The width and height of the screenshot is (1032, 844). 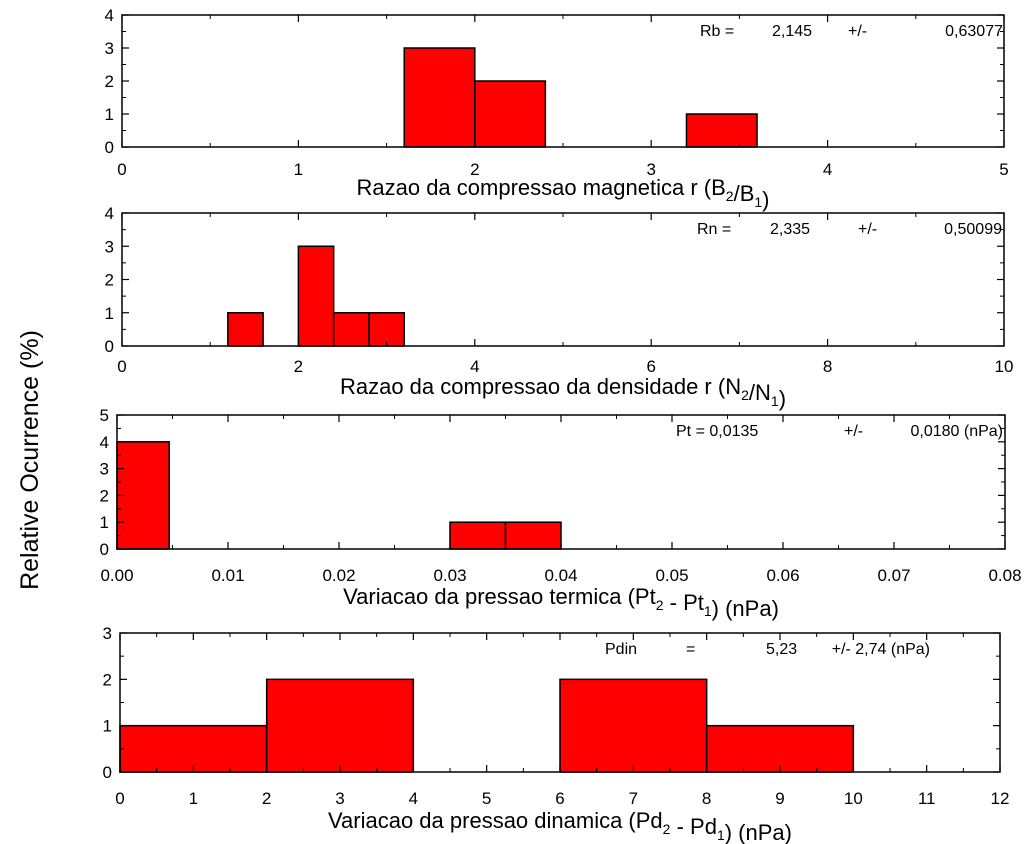 I want to click on annotation-pm: 5,23, so click(x=781, y=649).